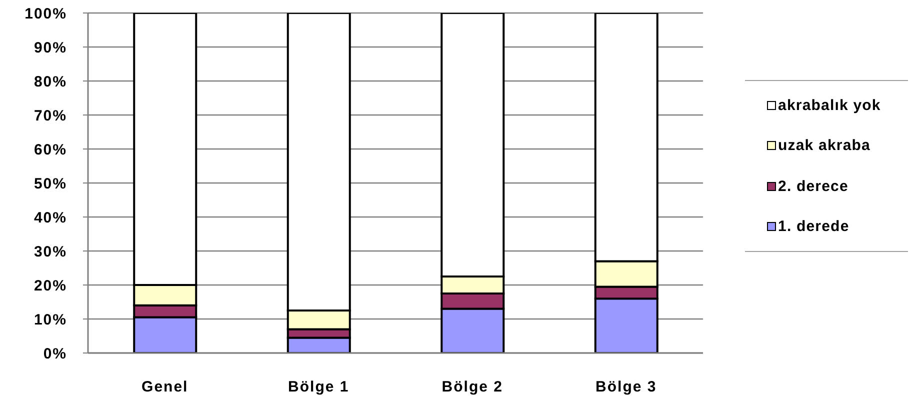 The image size is (912, 408). What do you see at coordinates (472, 387) in the screenshot?
I see `x-tick-label: Bölge 2` at bounding box center [472, 387].